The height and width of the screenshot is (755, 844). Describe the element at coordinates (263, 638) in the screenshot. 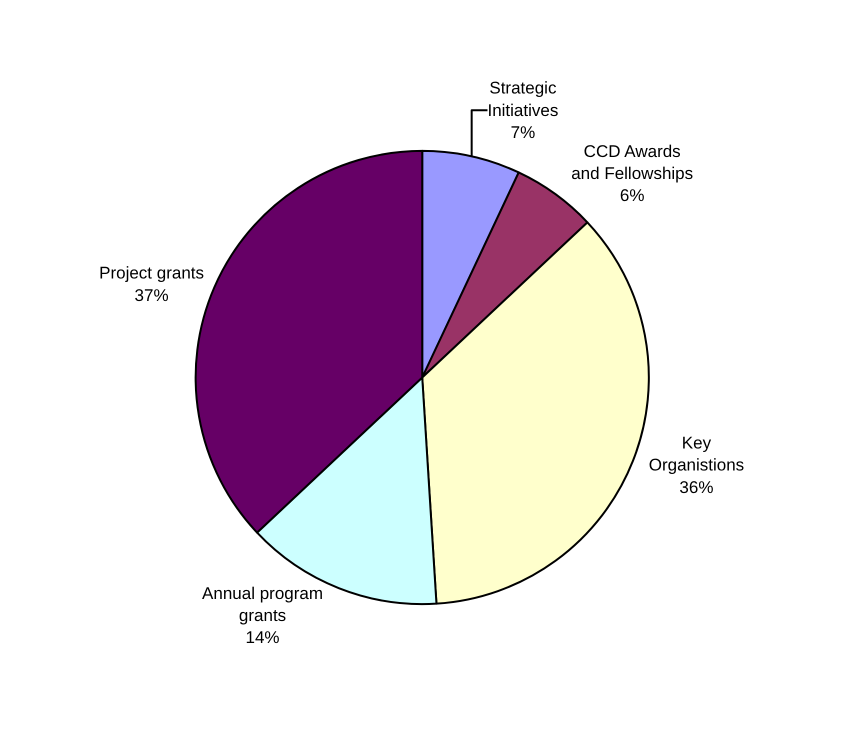

I see `data-label: 14%` at that location.